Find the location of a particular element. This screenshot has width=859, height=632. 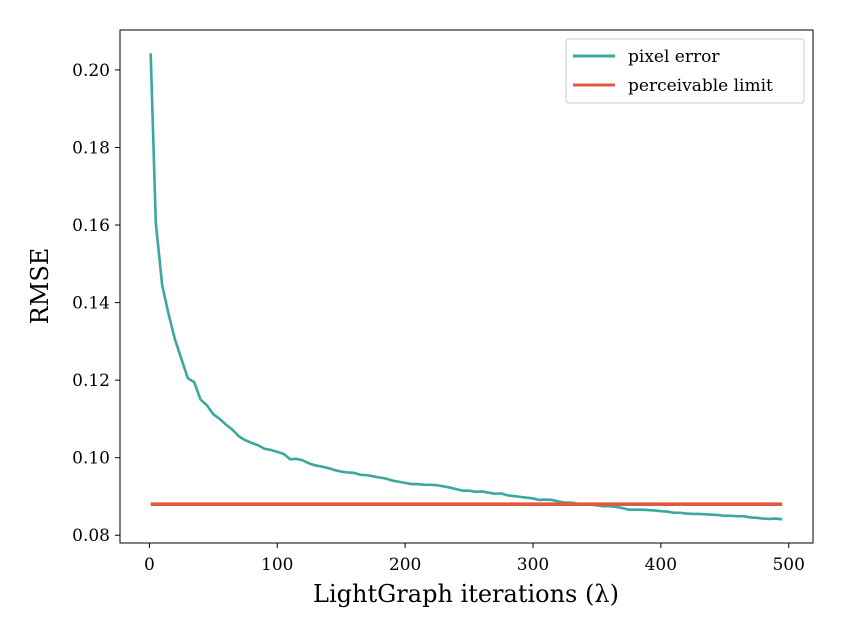

x-tick-label: 300 is located at coordinates (533, 565).